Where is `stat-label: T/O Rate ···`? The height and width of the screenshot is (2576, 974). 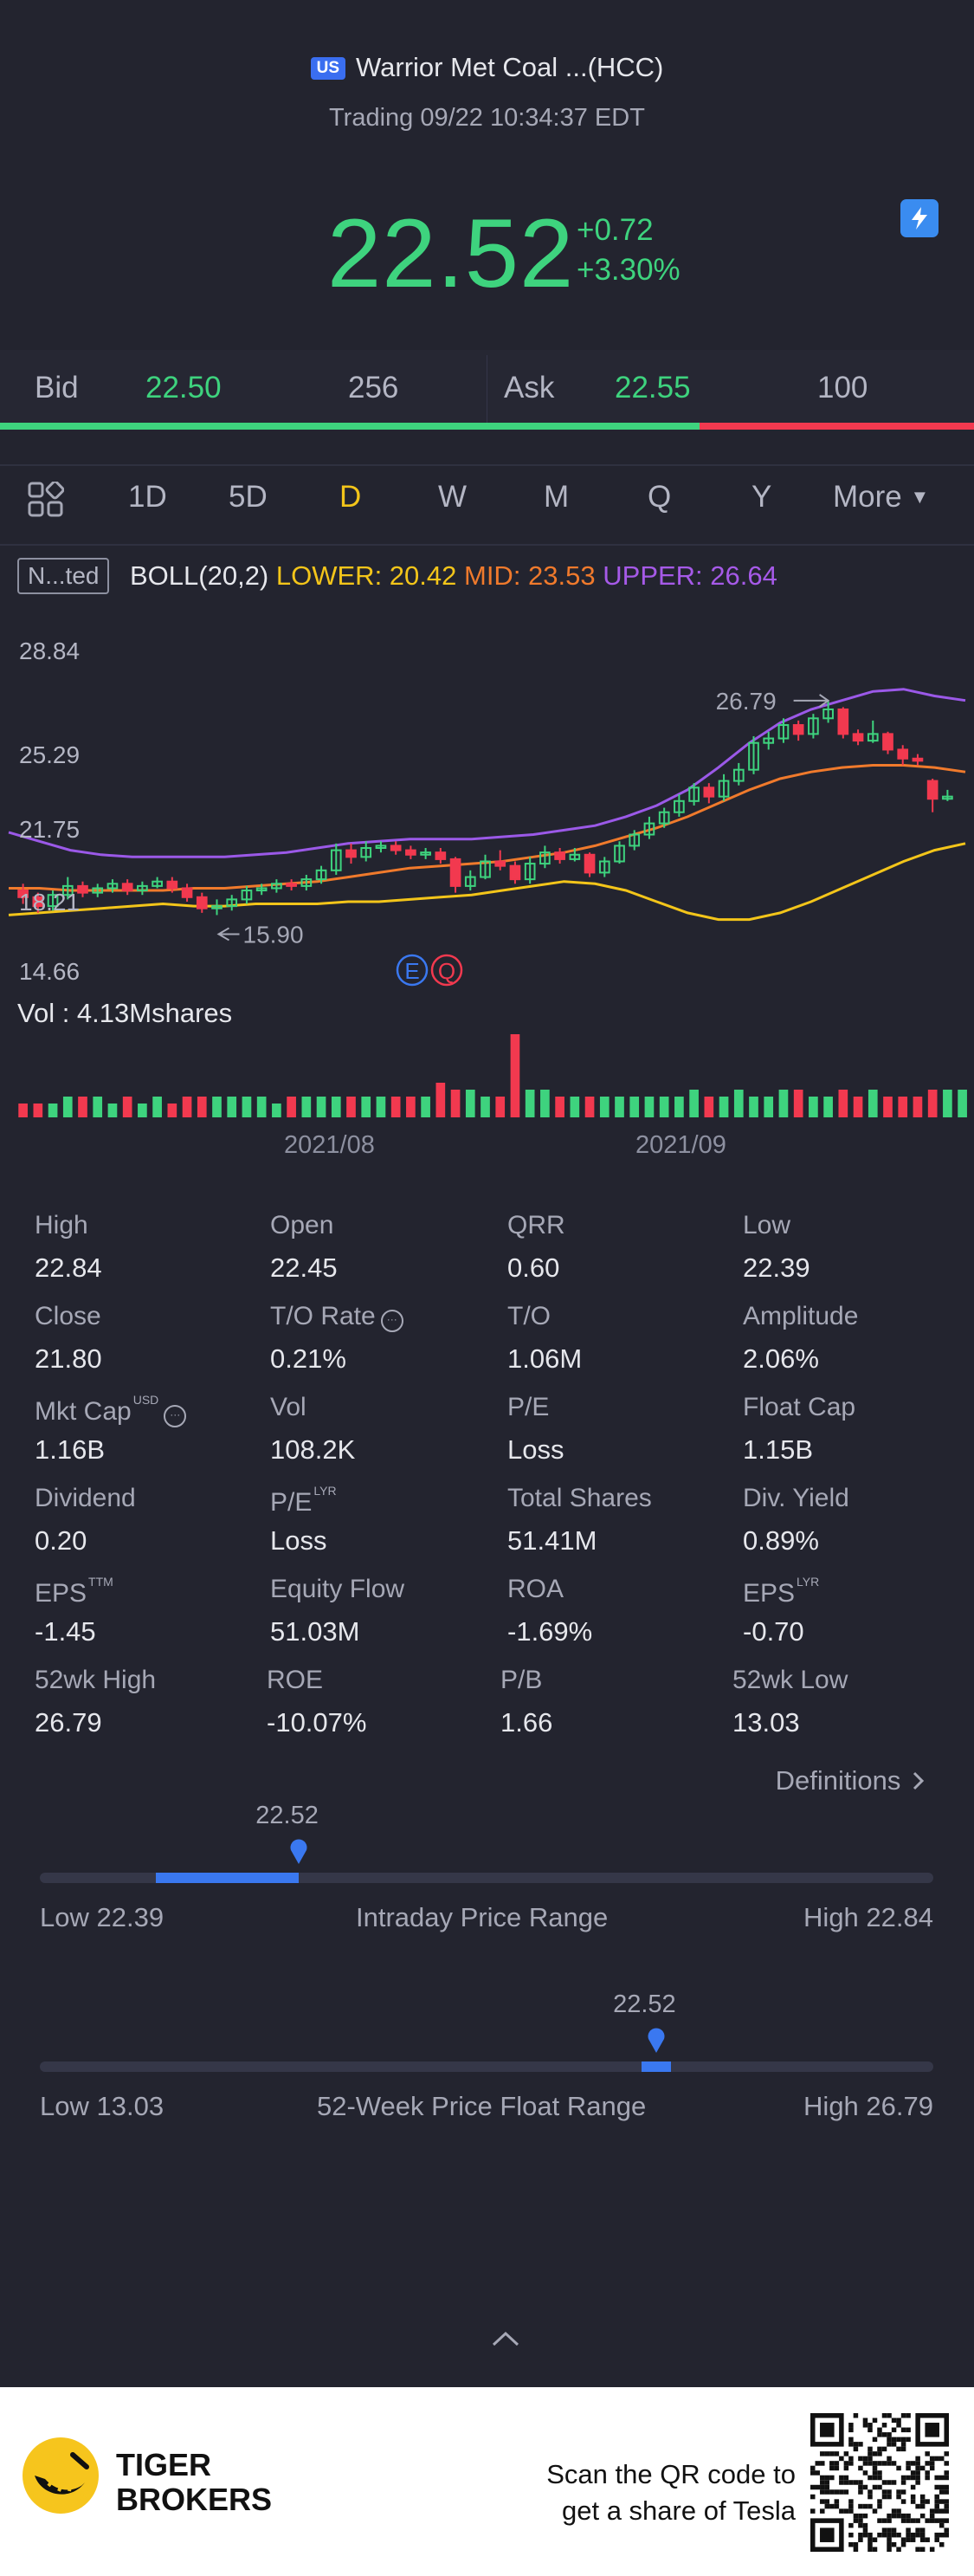
stat-label: T/O Rate ··· is located at coordinates (336, 1317).